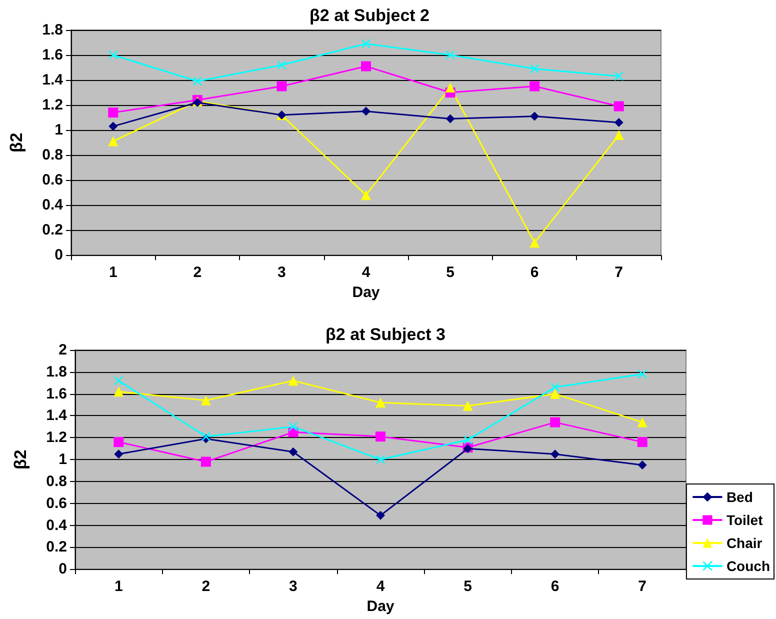  I want to click on chart-title: β2 at Subject 3, so click(386, 334).